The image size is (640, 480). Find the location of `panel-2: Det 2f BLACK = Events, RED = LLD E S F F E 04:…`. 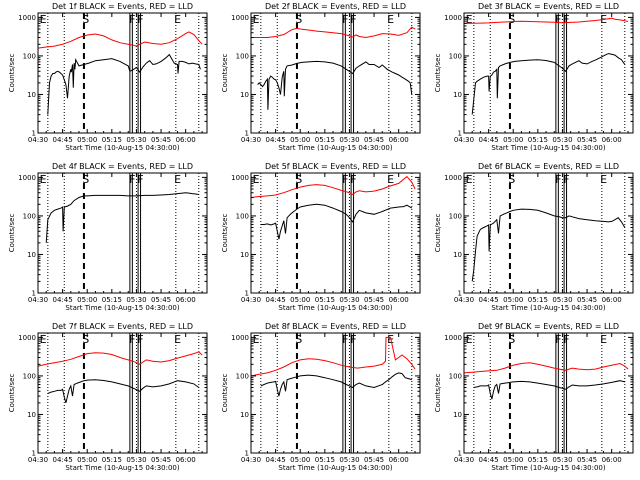

panel-2: Det 2f BLACK = Events, RED = LLD E S F F E 04:… is located at coordinates (321, 77).